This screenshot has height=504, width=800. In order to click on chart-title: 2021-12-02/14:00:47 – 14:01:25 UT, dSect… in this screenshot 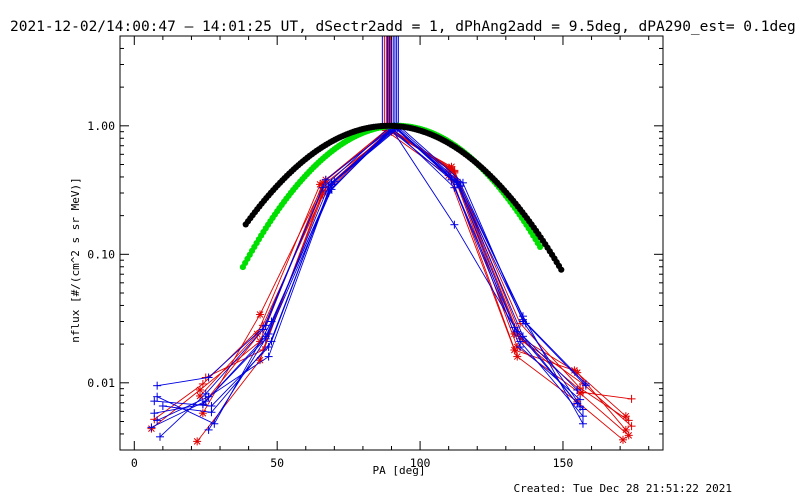, I will do `click(403, 27)`.